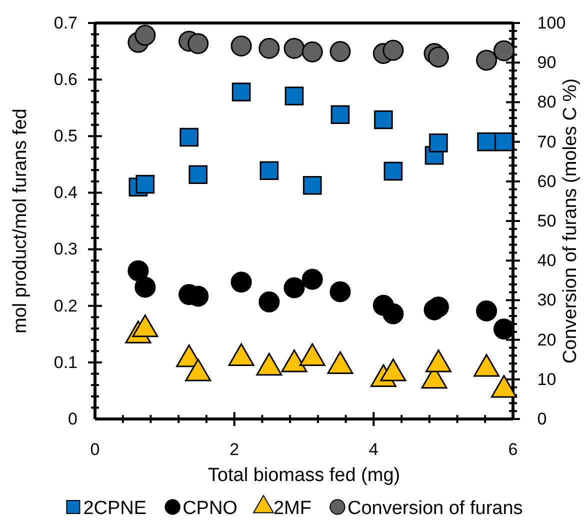 The width and height of the screenshot is (588, 521). Describe the element at coordinates (546, 340) in the screenshot. I see `y2-tick-label: 20` at that location.